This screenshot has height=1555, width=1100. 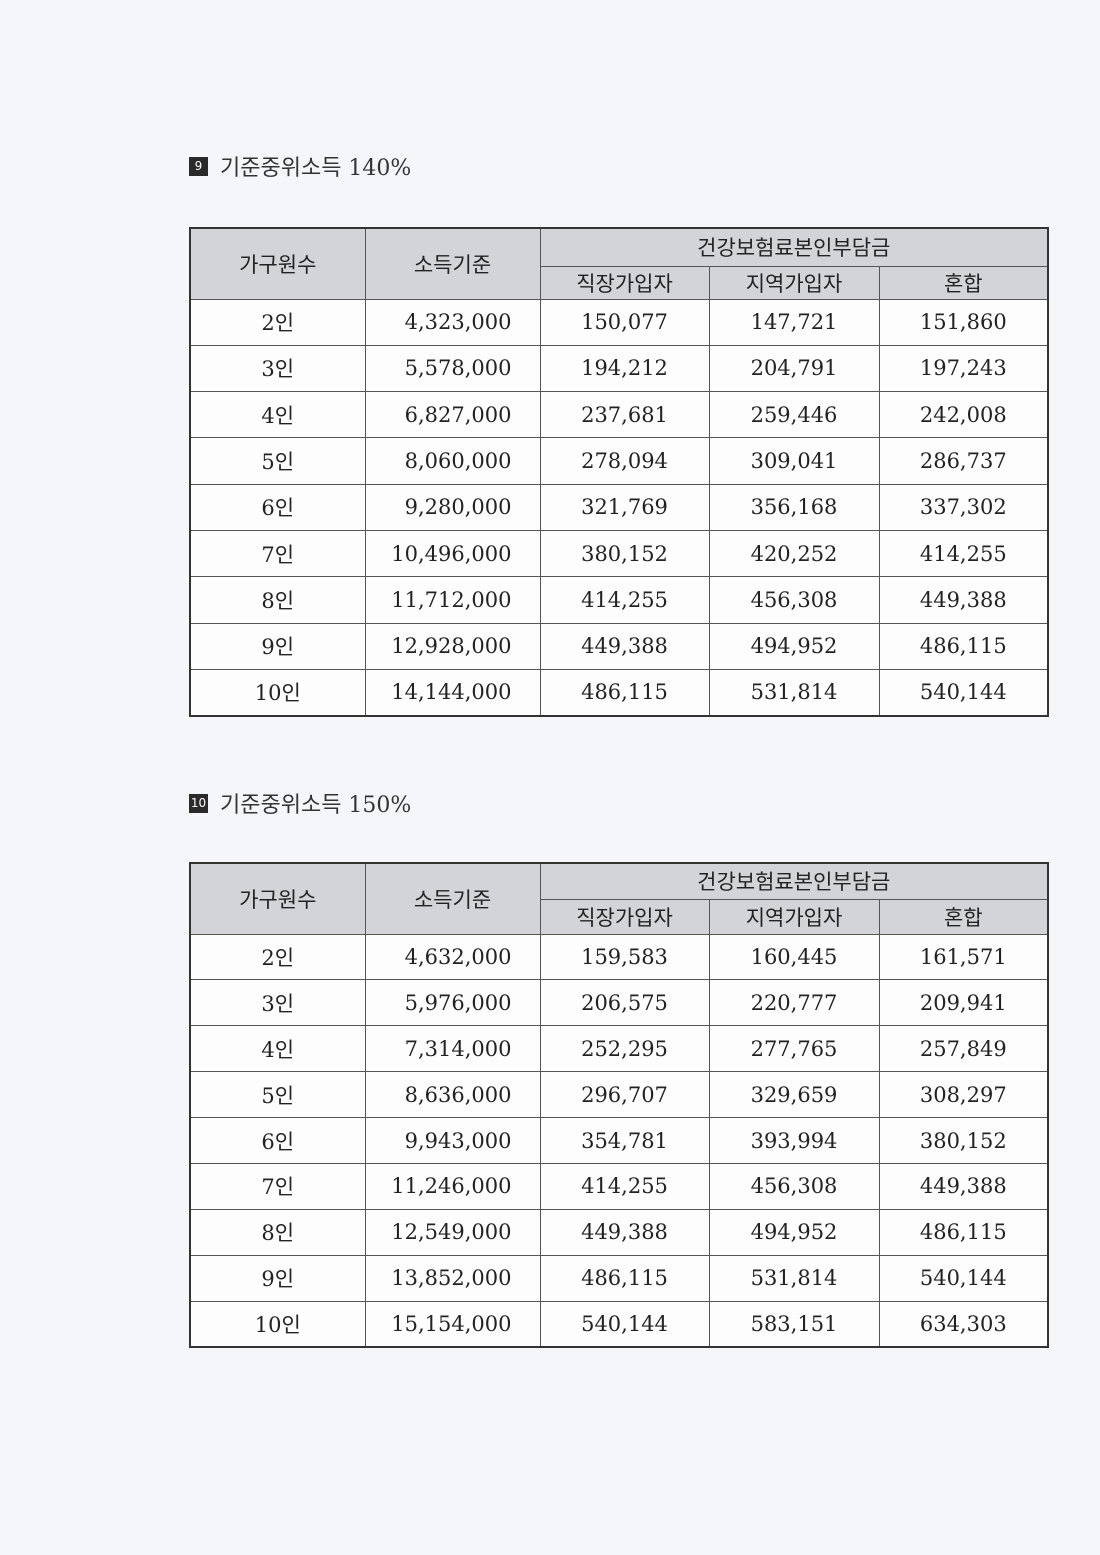 What do you see at coordinates (198, 803) in the screenshot?
I see `section-number-badge: 10` at bounding box center [198, 803].